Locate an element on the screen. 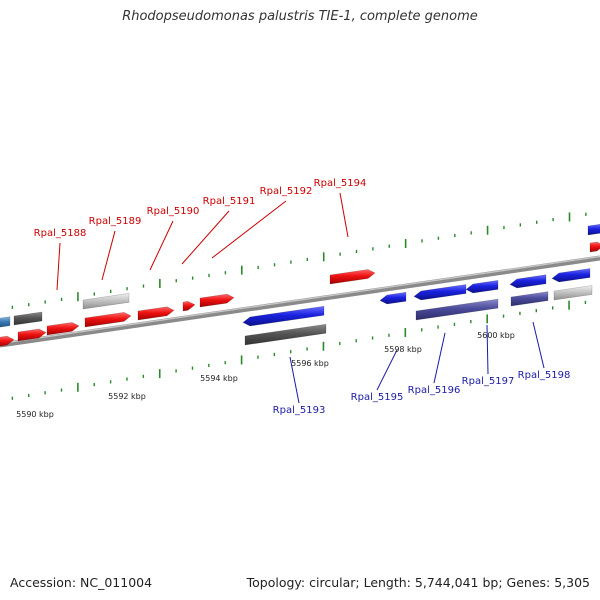 The width and height of the screenshot is (600, 600). gene-label-forward: Rpal_5190 is located at coordinates (173, 211).